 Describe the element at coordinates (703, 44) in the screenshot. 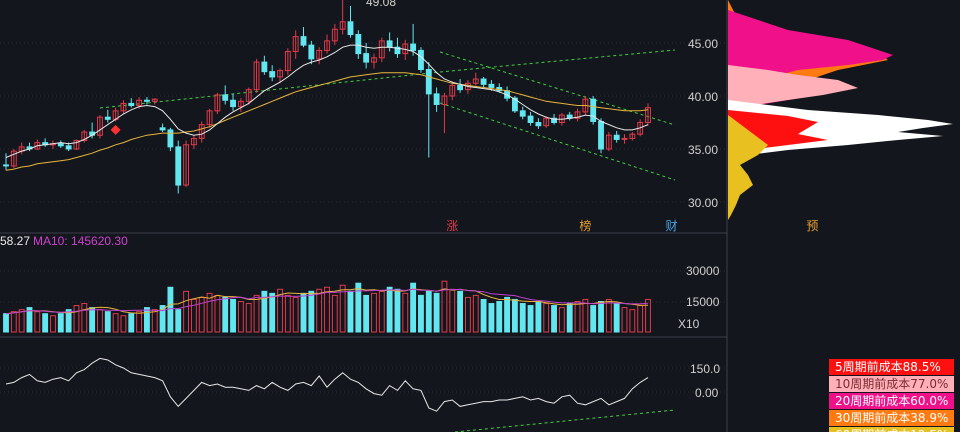

I see `price-tick-label: 45.00` at that location.